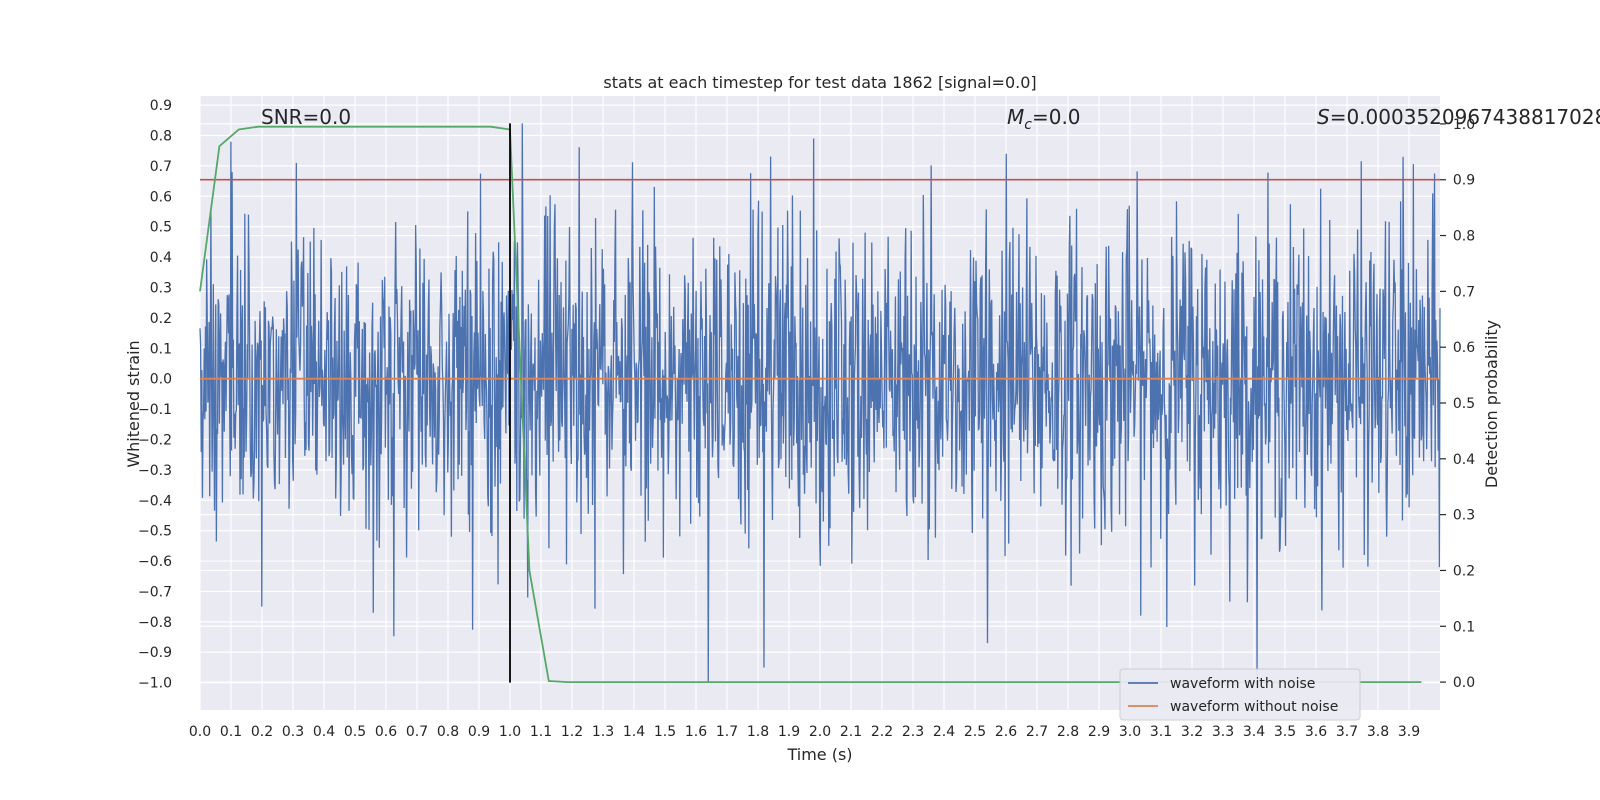 The width and height of the screenshot is (1600, 800). What do you see at coordinates (820, 732) in the screenshot?
I see `x-tick-label-20: 2.0` at bounding box center [820, 732].